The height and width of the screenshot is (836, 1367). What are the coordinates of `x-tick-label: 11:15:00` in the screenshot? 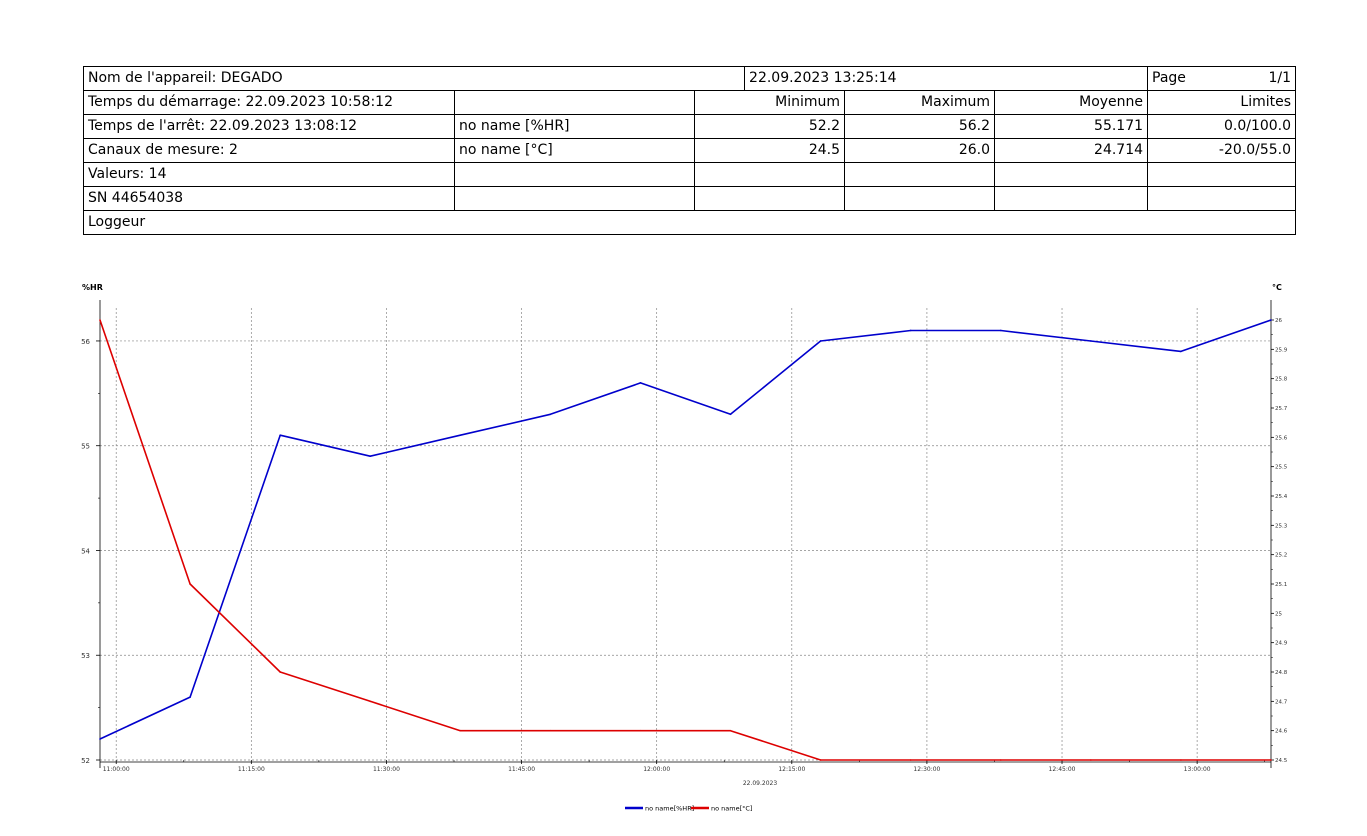 It's located at (251, 769).